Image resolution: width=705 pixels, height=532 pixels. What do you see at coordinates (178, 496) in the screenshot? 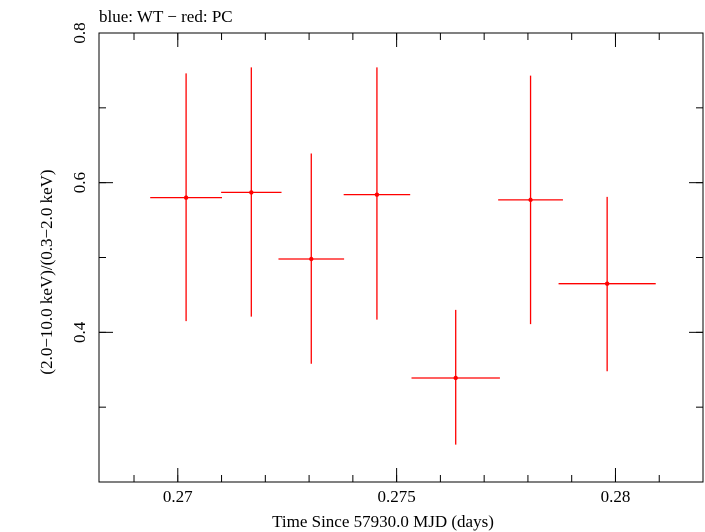
I see `x-tick-label: 0.27` at bounding box center [178, 496].